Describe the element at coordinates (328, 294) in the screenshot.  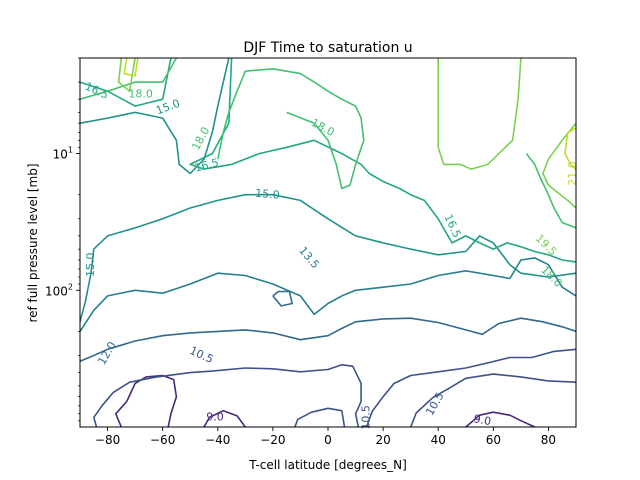
I see `contour-line-13.5-0` at that location.